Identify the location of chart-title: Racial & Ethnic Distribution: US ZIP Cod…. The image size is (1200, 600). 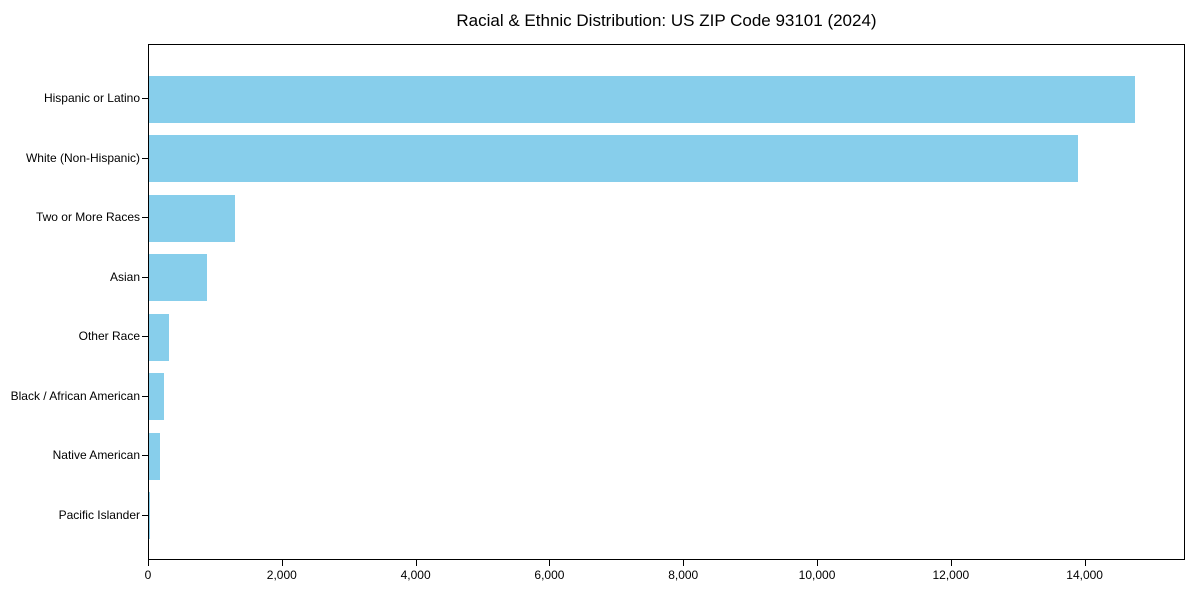
(666, 20).